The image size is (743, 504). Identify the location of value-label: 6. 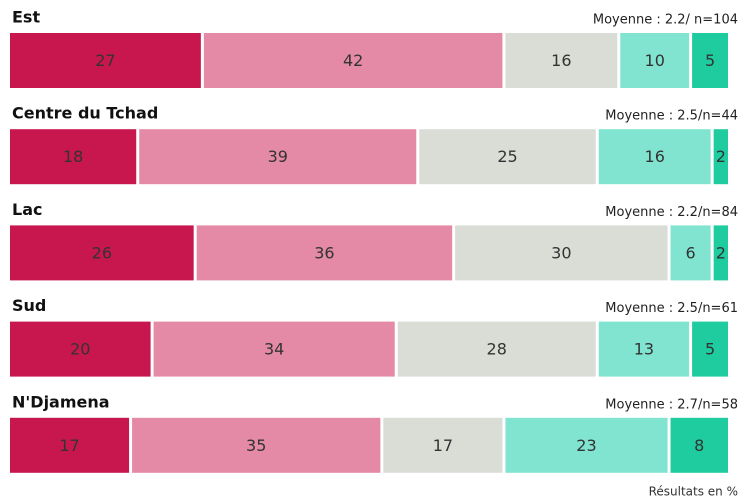
(691, 252).